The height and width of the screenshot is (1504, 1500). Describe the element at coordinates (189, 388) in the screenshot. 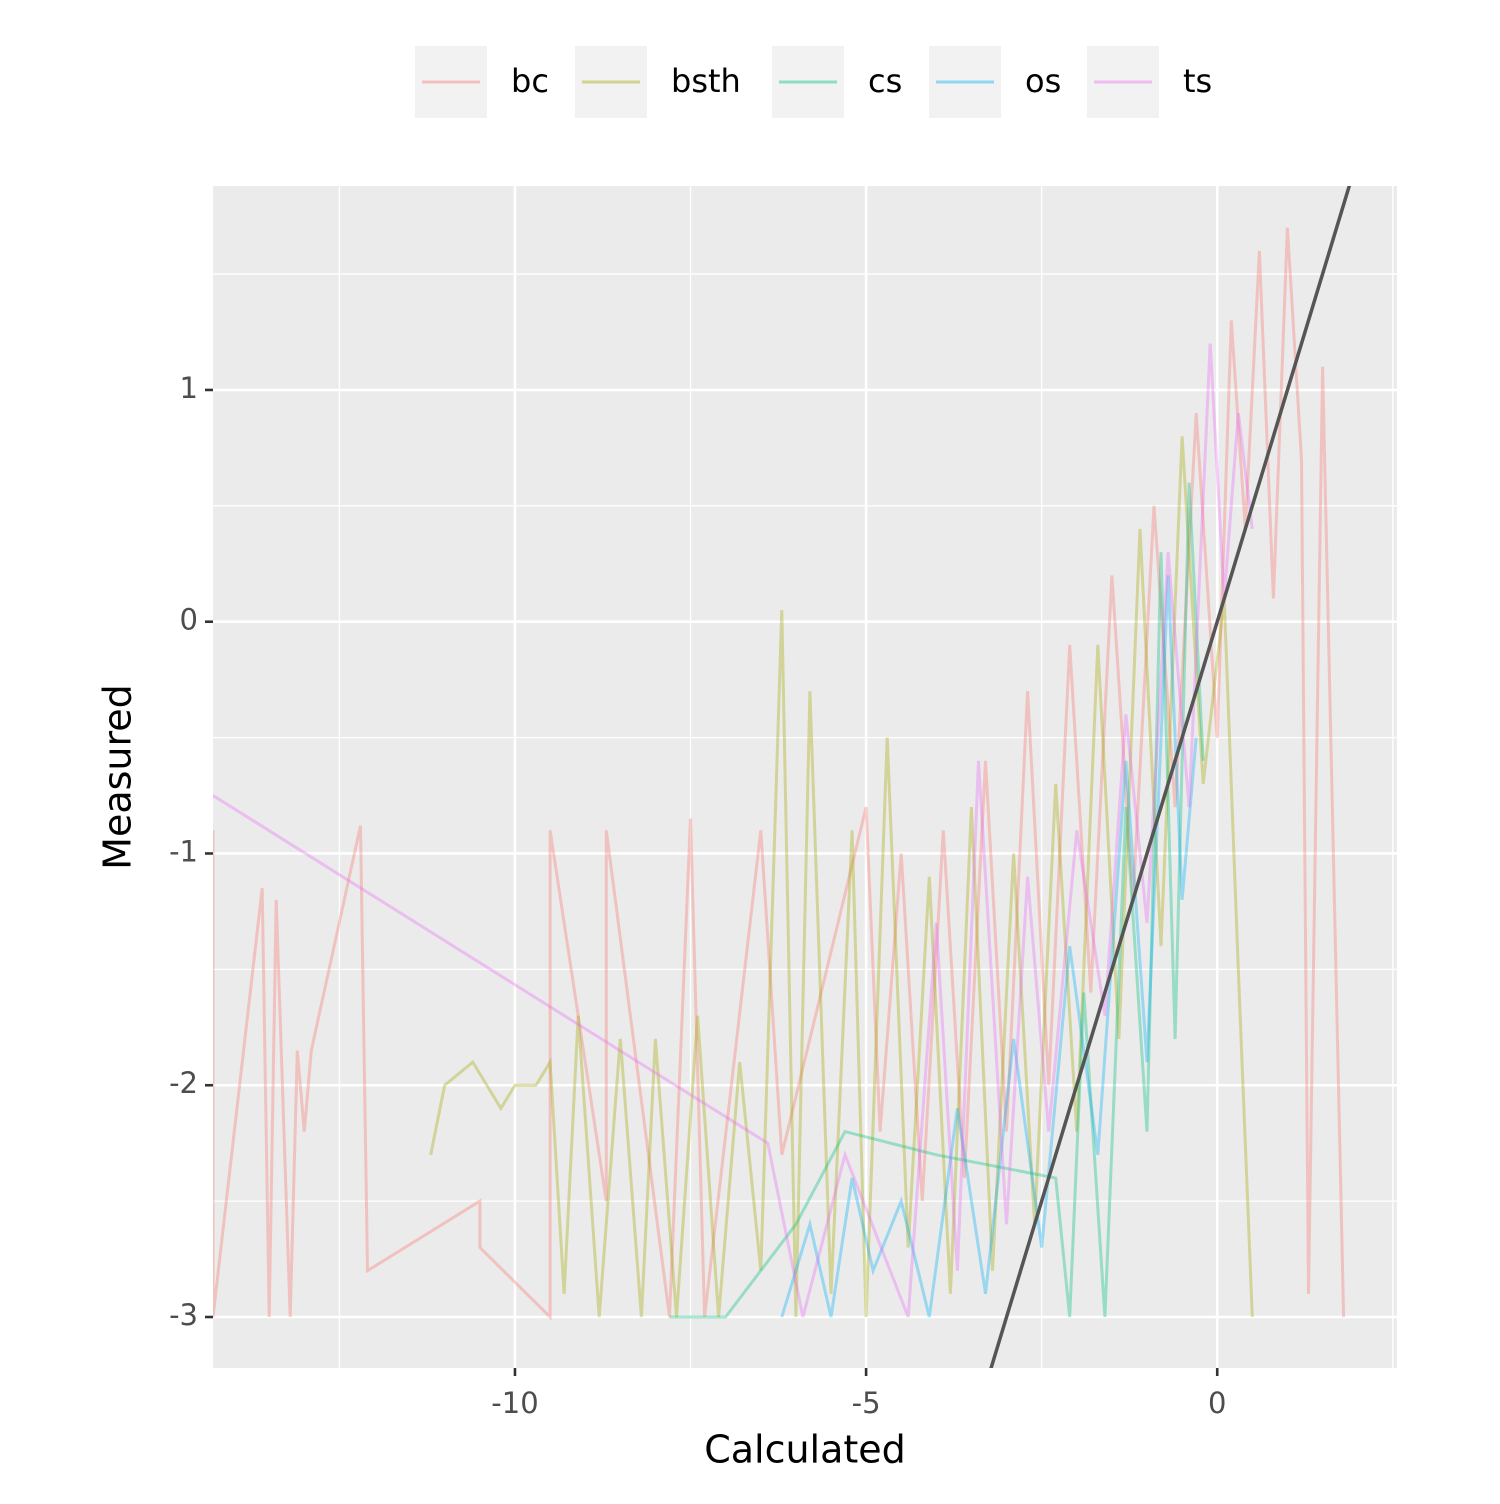

I see `y-tick-label: 1` at that location.